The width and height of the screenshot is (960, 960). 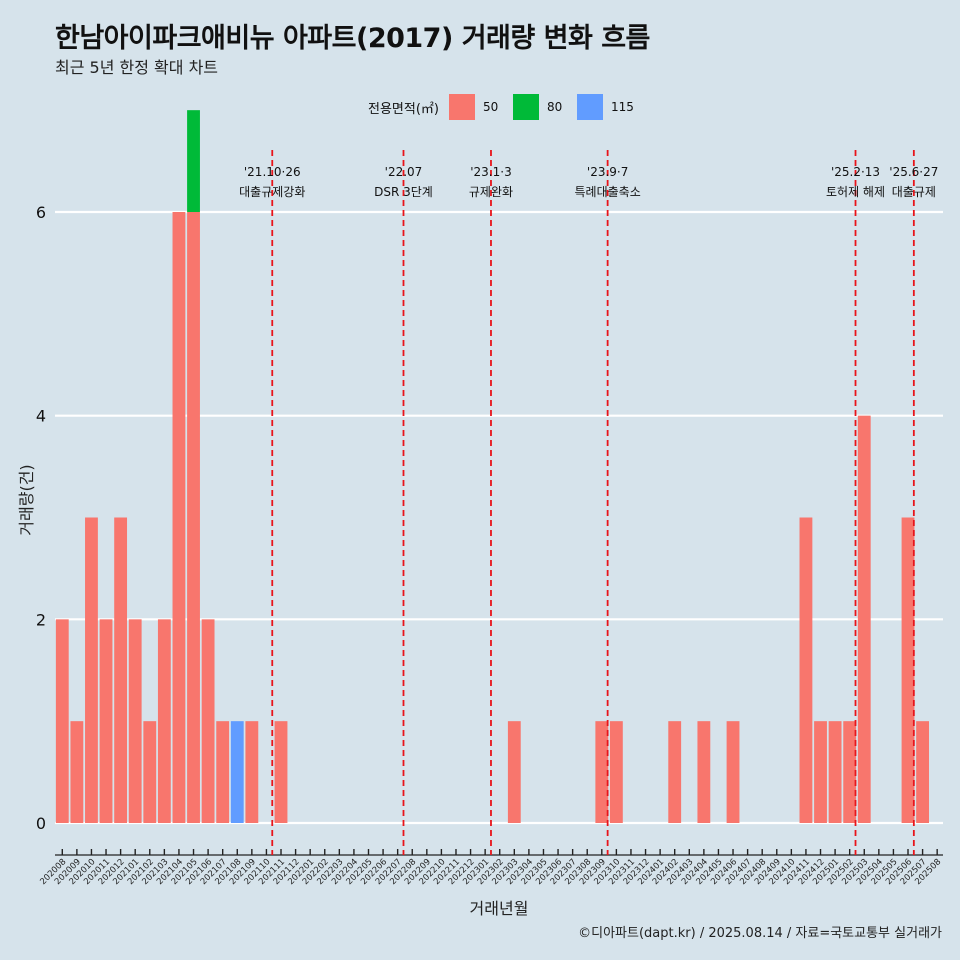 What do you see at coordinates (403, 192) in the screenshot?
I see `event-name-label: DSR 3단계` at bounding box center [403, 192].